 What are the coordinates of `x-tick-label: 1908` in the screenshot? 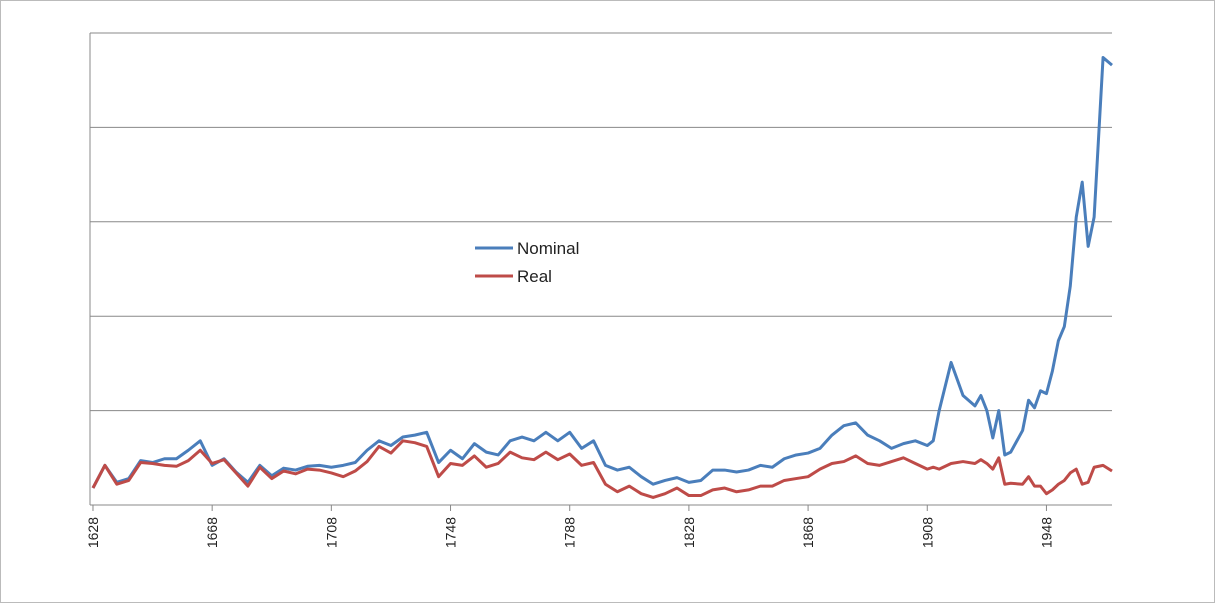 It's located at (927, 532).